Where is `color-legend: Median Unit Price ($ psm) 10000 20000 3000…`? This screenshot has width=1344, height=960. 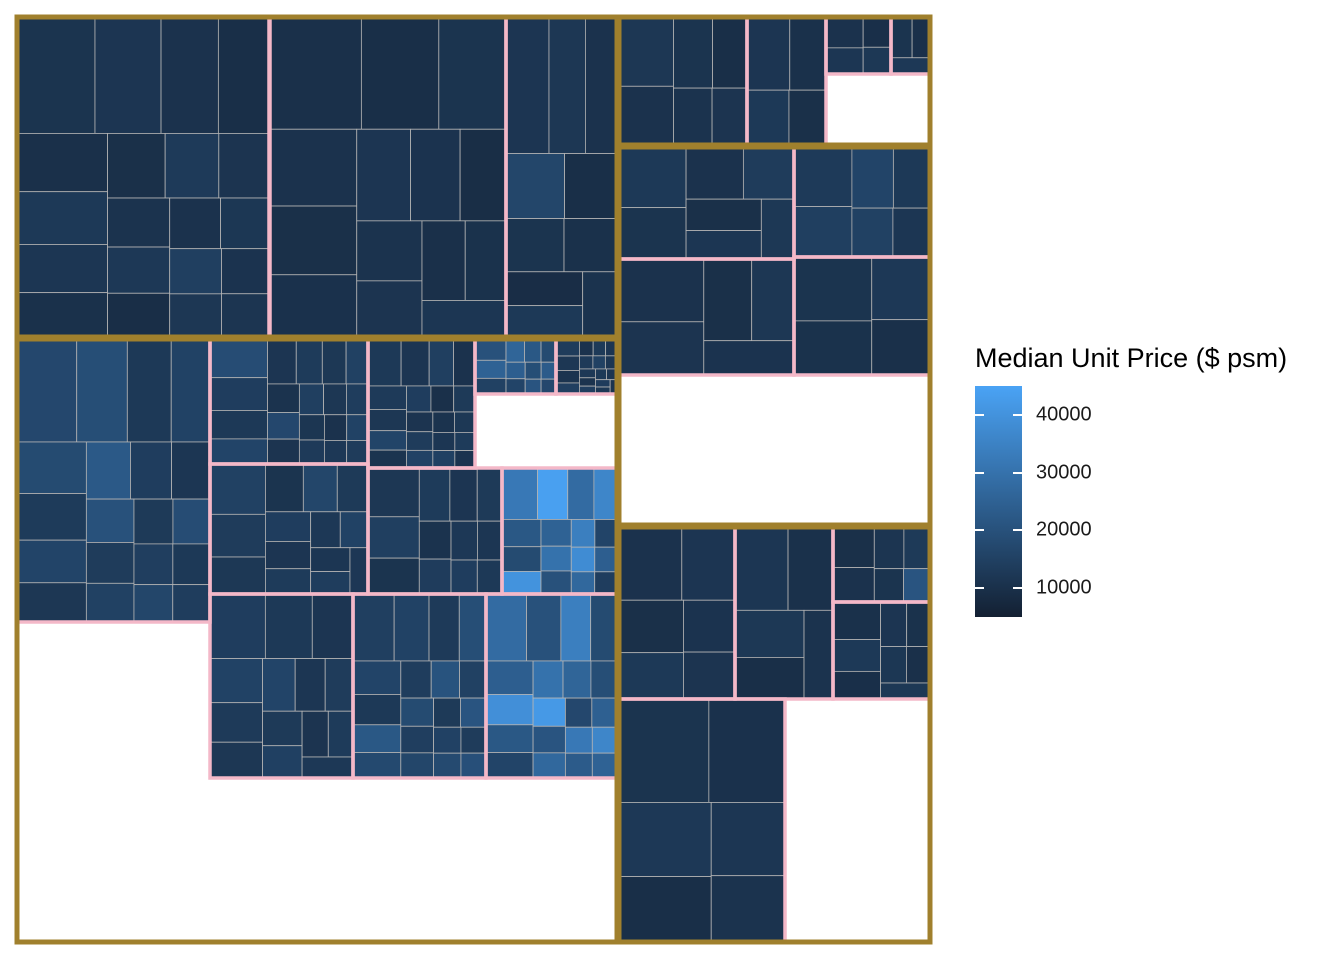 color-legend: Median Unit Price ($ psm) 10000 20000 3000… is located at coordinates (1155, 484).